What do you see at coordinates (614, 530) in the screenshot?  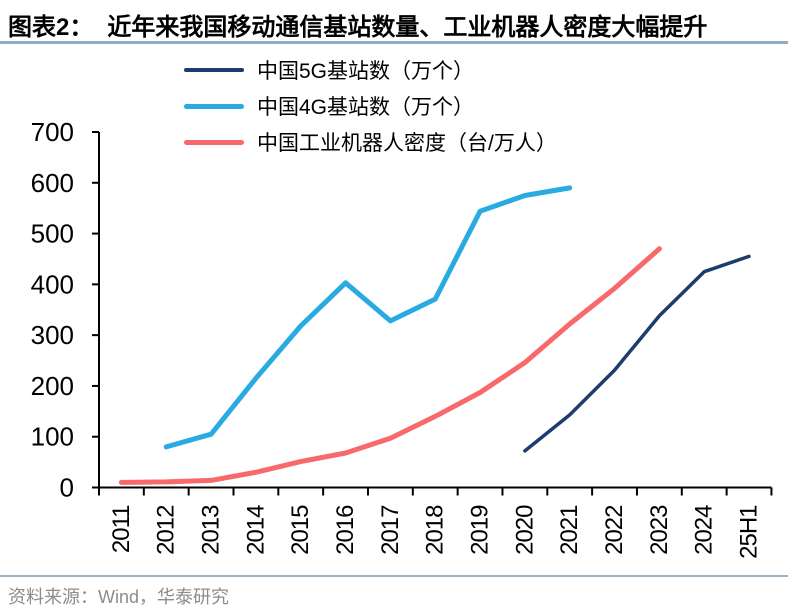 I see `x-tick-label: 2022` at bounding box center [614, 530].